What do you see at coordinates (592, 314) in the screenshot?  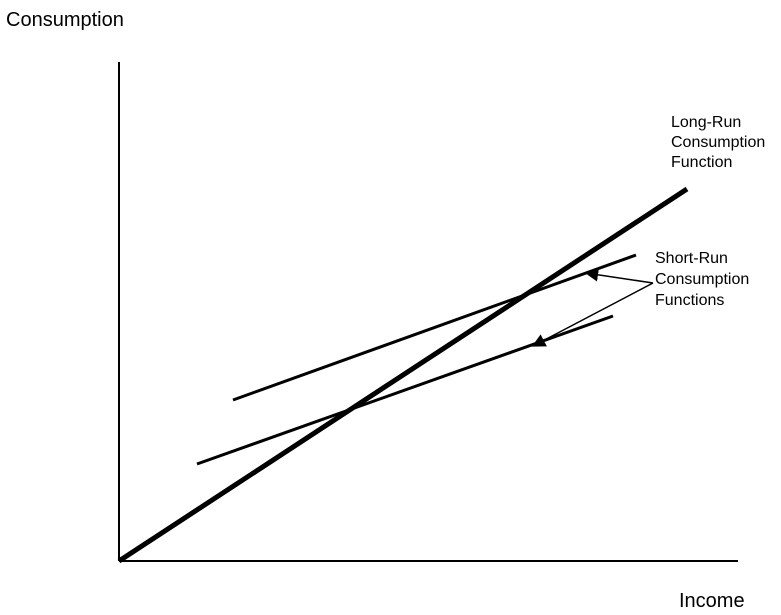 I see `pointer-arrow-lower` at bounding box center [592, 314].